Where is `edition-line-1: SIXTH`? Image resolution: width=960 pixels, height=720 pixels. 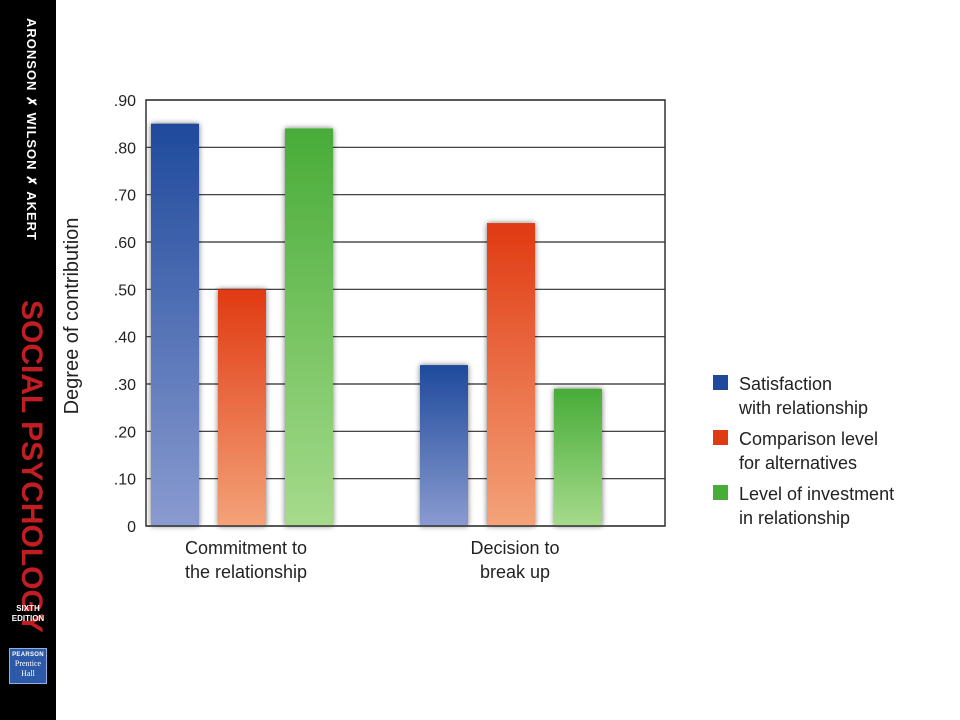
edition-line-1: SIXTH is located at coordinates (28, 608).